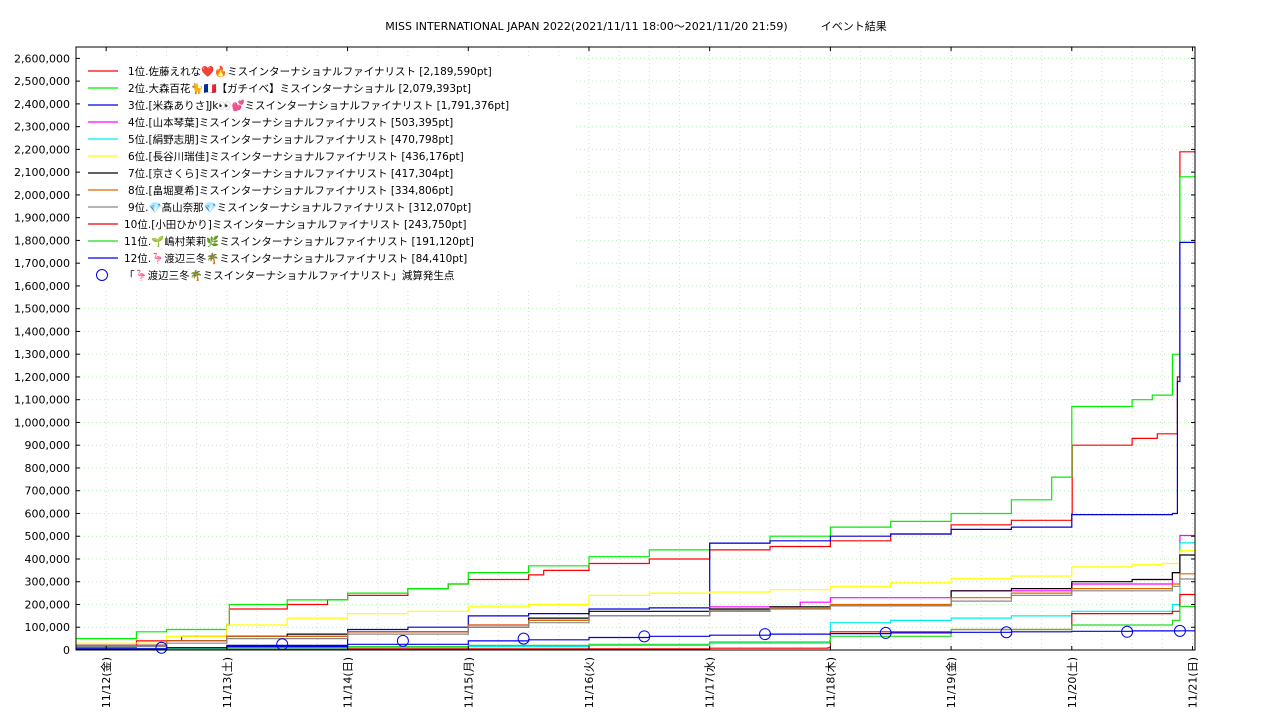 The height and width of the screenshot is (720, 1280). Describe the element at coordinates (48, 445) in the screenshot. I see `y-tick-label: 900,000` at that location.